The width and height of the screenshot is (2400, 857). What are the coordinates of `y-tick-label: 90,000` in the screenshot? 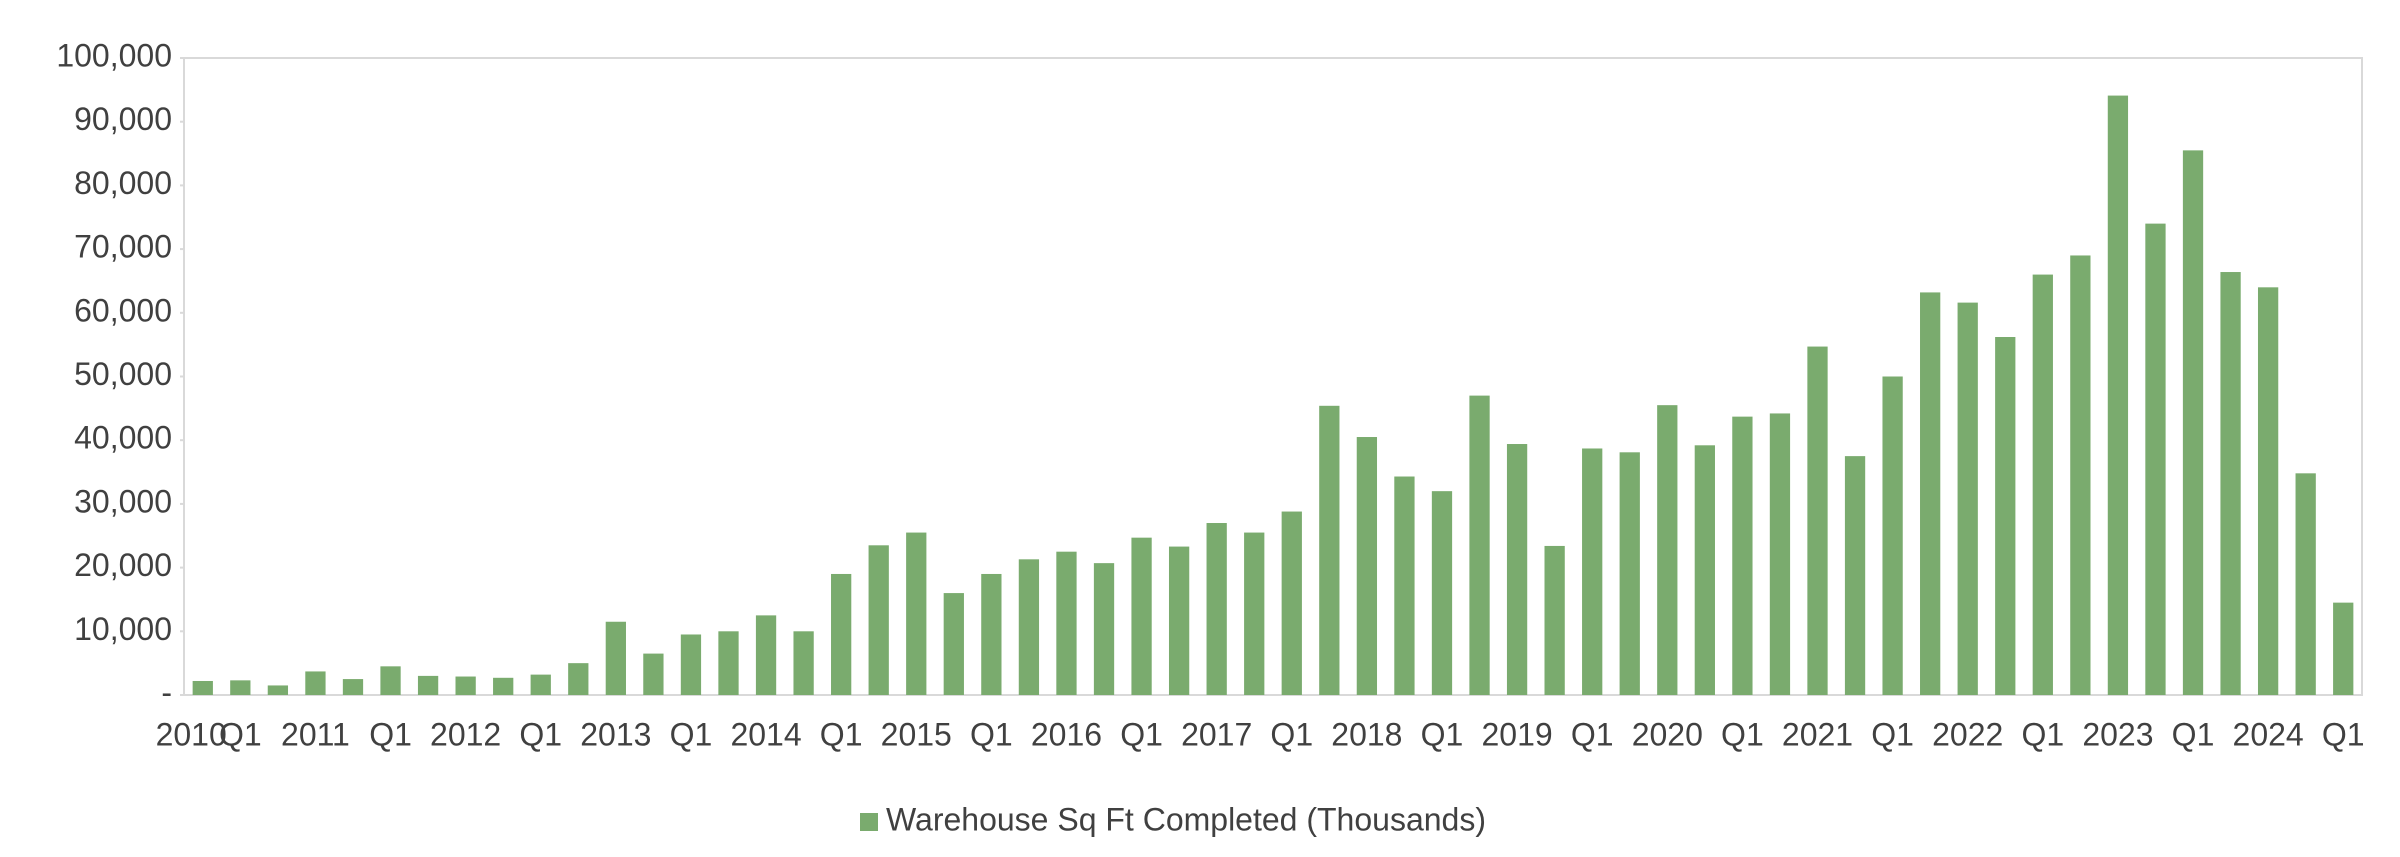 It's located at (123, 119).